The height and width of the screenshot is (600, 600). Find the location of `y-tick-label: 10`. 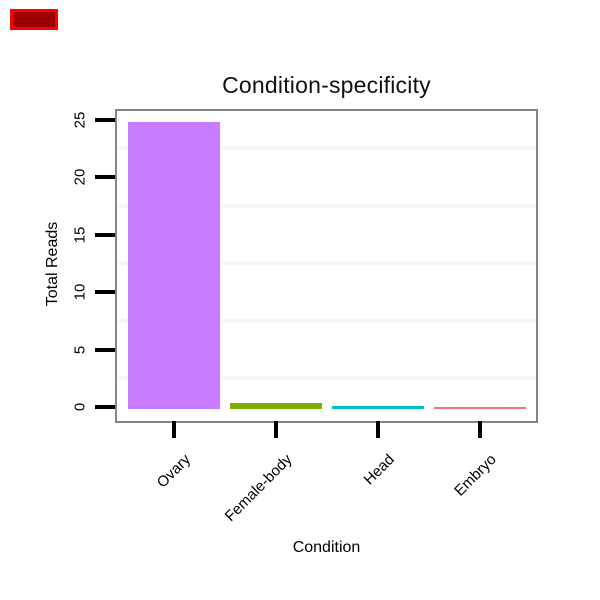

y-tick-label: 10 is located at coordinates (80, 292).